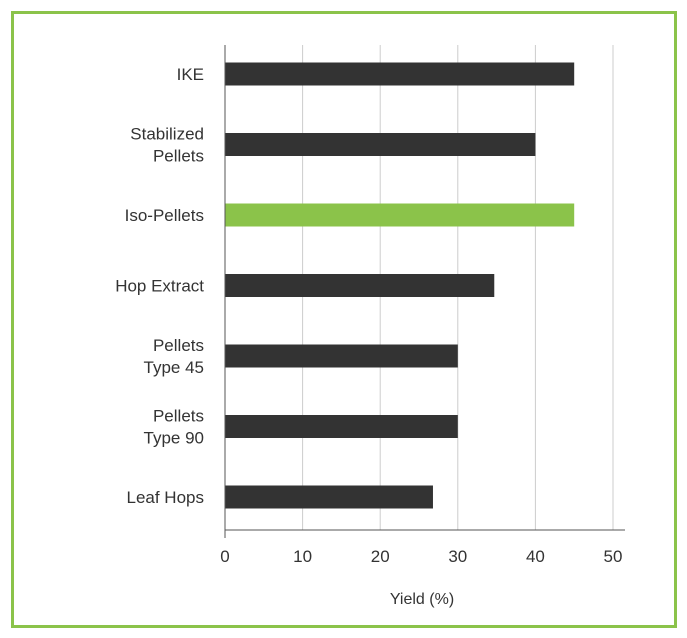 The image size is (687, 638). What do you see at coordinates (167, 134) in the screenshot?
I see `category-label: Stabilized` at bounding box center [167, 134].